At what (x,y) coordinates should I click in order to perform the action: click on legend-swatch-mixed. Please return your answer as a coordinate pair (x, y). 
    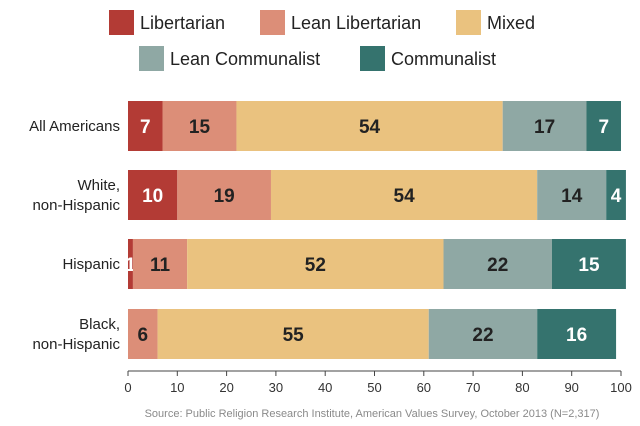
    Looking at the image, I should click on (468, 22).